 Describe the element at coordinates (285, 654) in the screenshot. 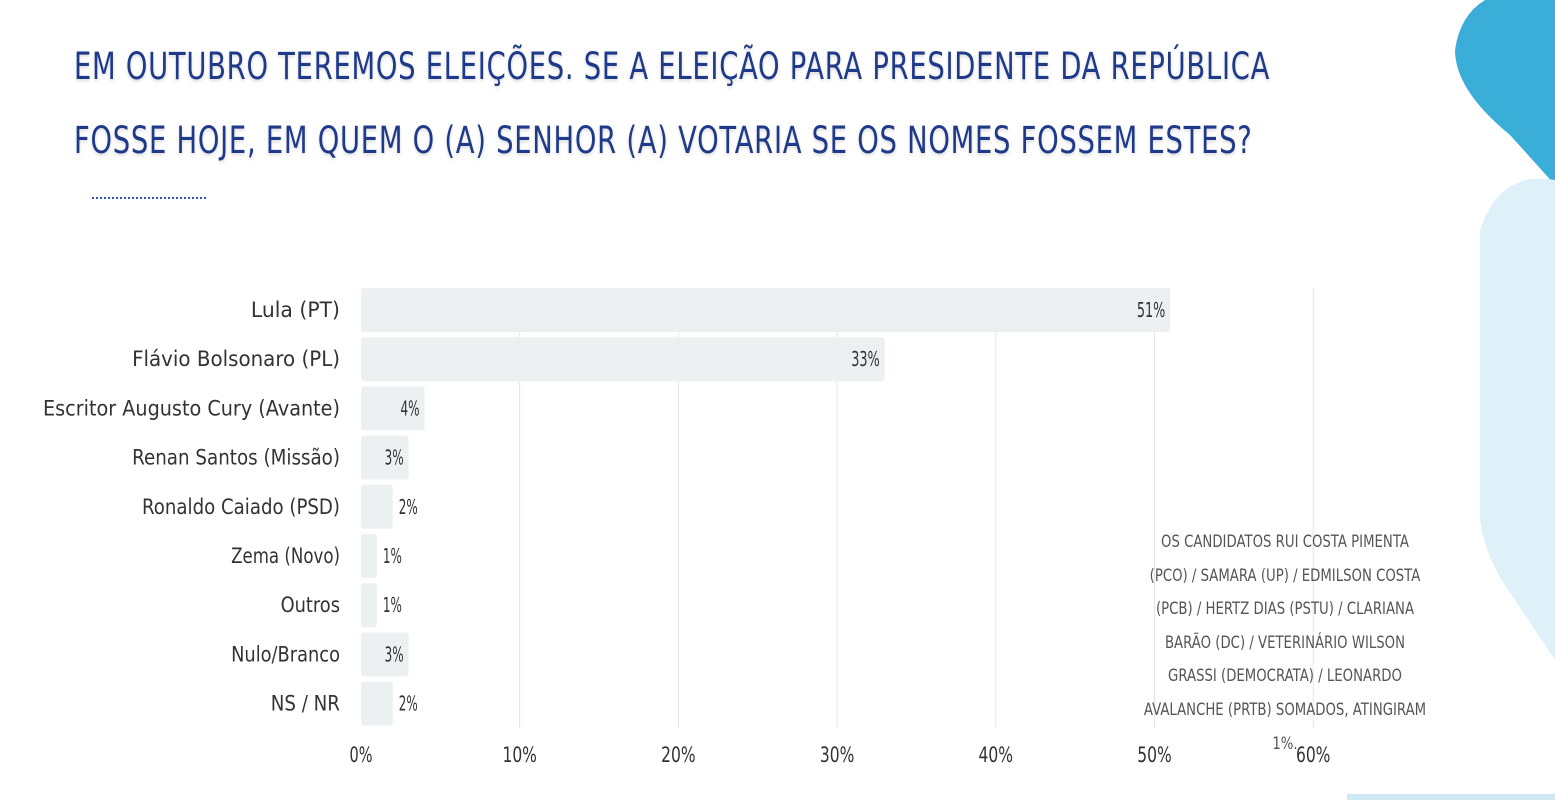

I see `category-label: Nulo/Branco` at that location.